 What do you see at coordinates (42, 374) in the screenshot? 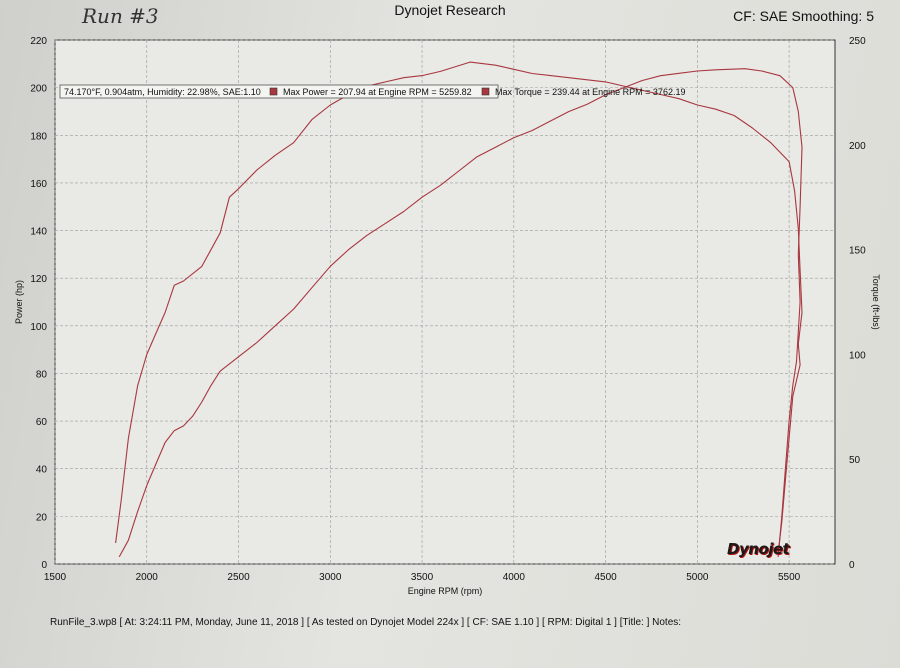
I see `y-tick-label: 80` at bounding box center [42, 374].